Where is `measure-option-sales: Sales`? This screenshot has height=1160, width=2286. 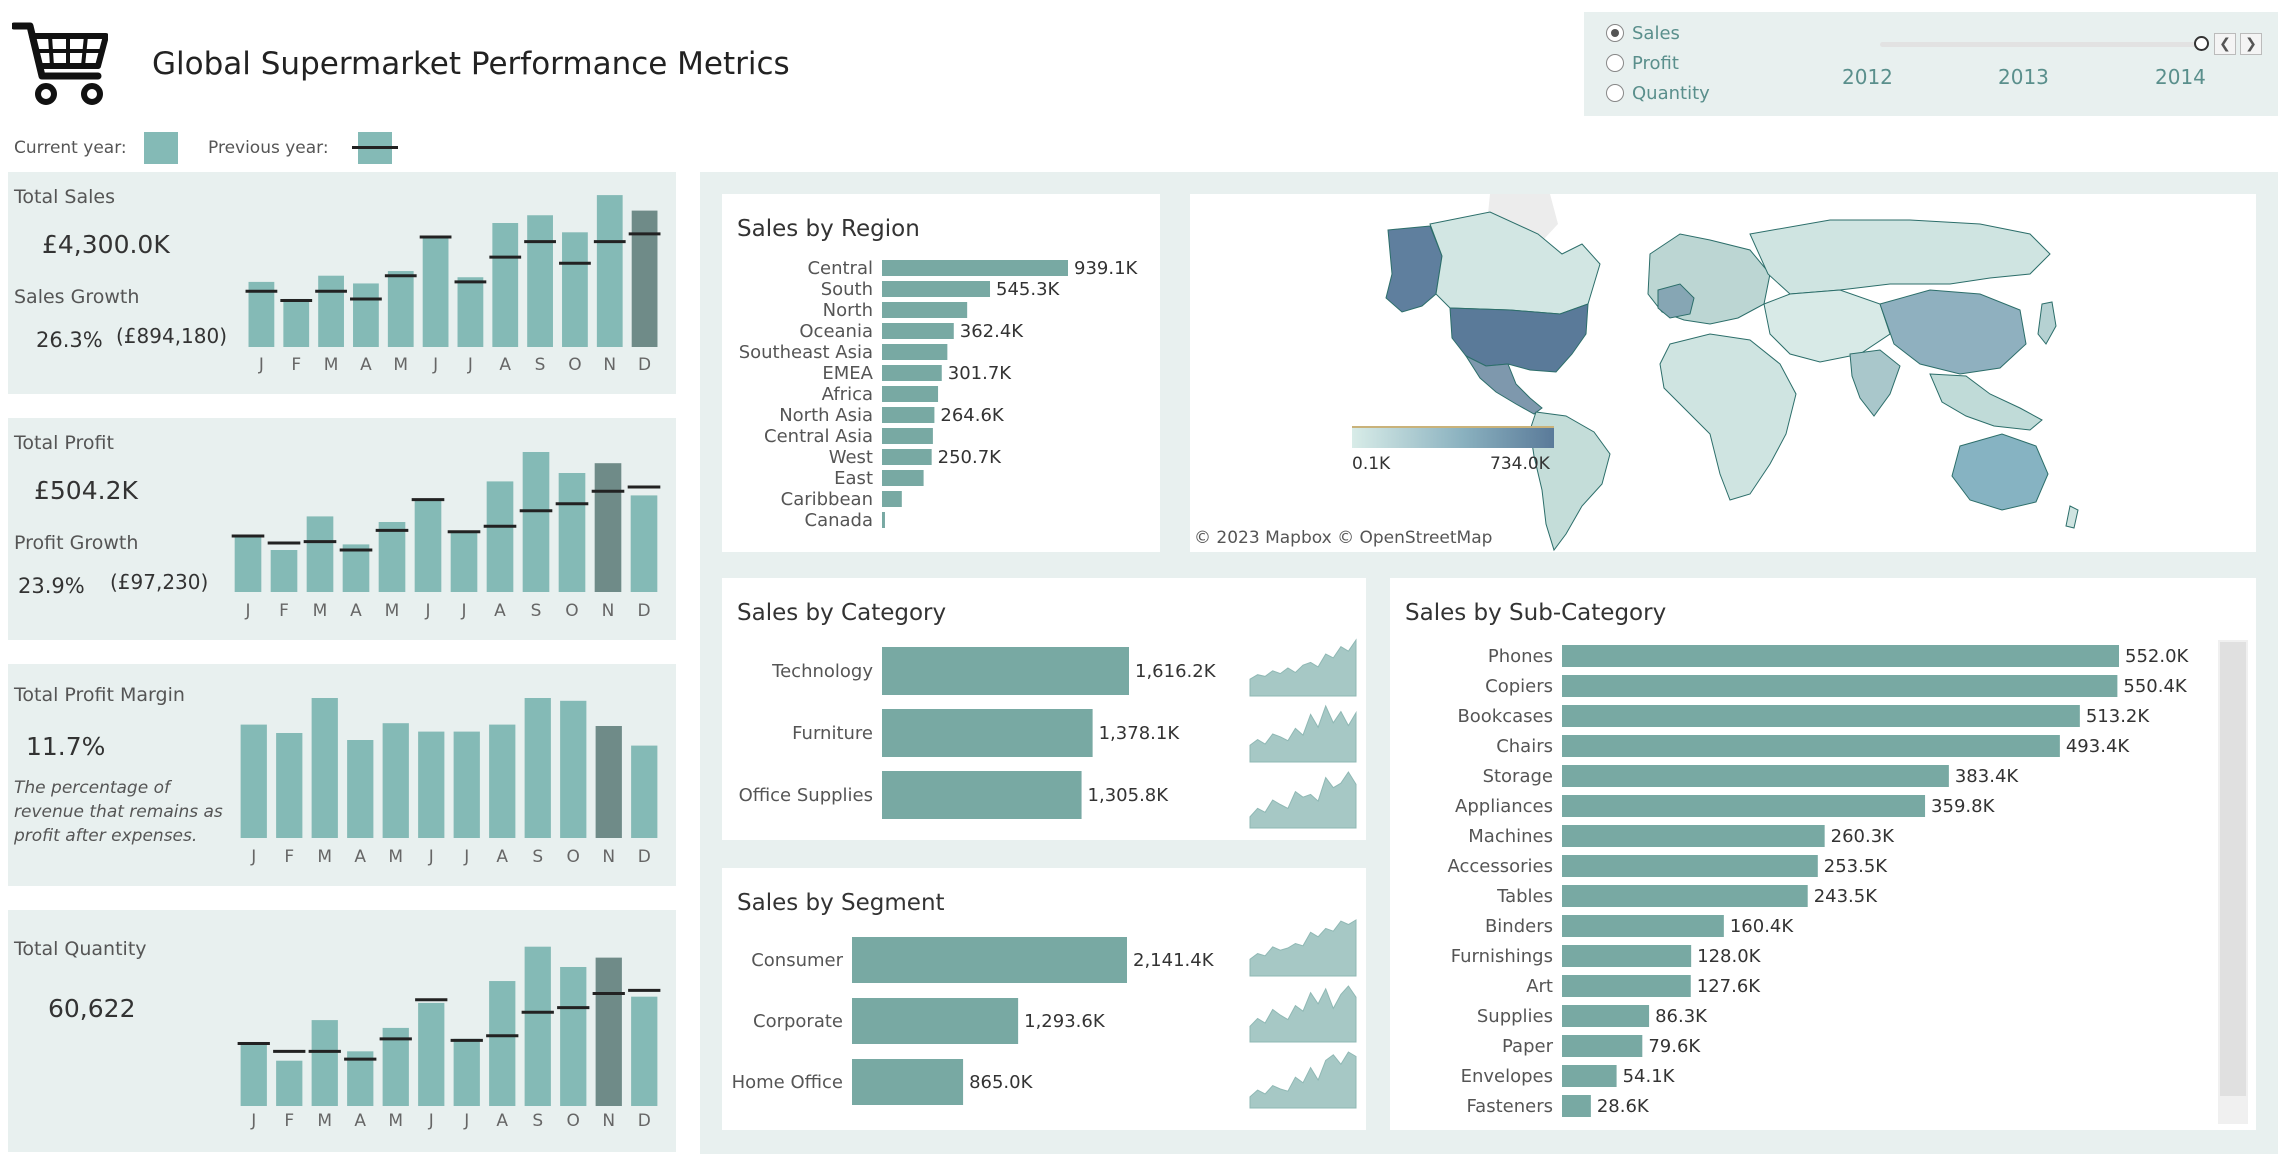
measure-option-sales: Sales is located at coordinates (1658, 33).